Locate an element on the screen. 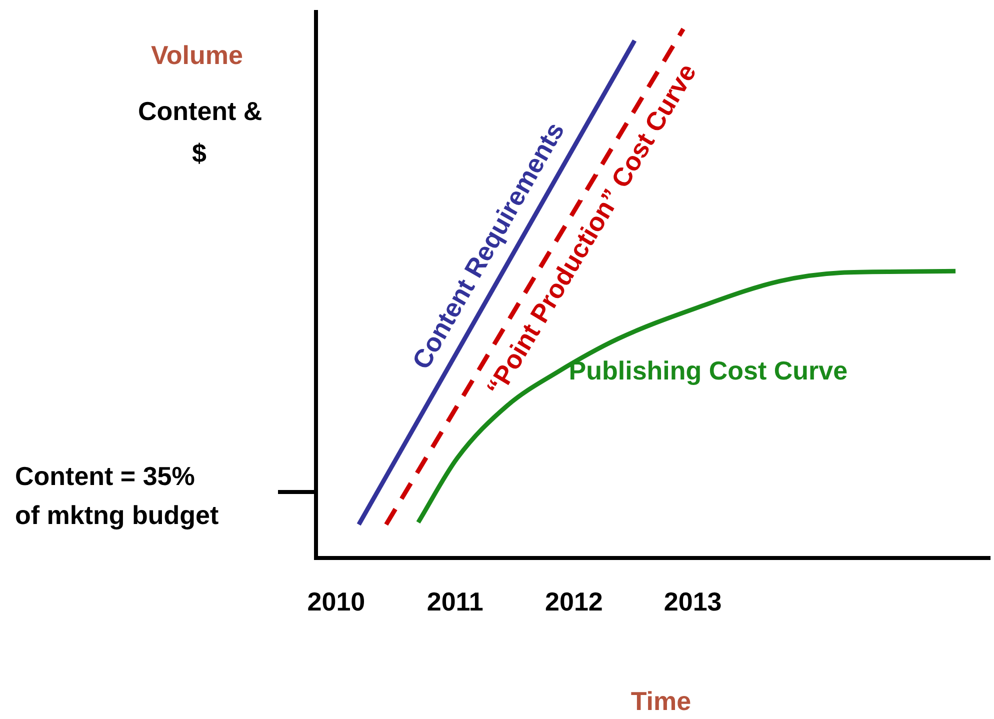 The height and width of the screenshot is (719, 994). x-tick-label: 2012 is located at coordinates (574, 601).